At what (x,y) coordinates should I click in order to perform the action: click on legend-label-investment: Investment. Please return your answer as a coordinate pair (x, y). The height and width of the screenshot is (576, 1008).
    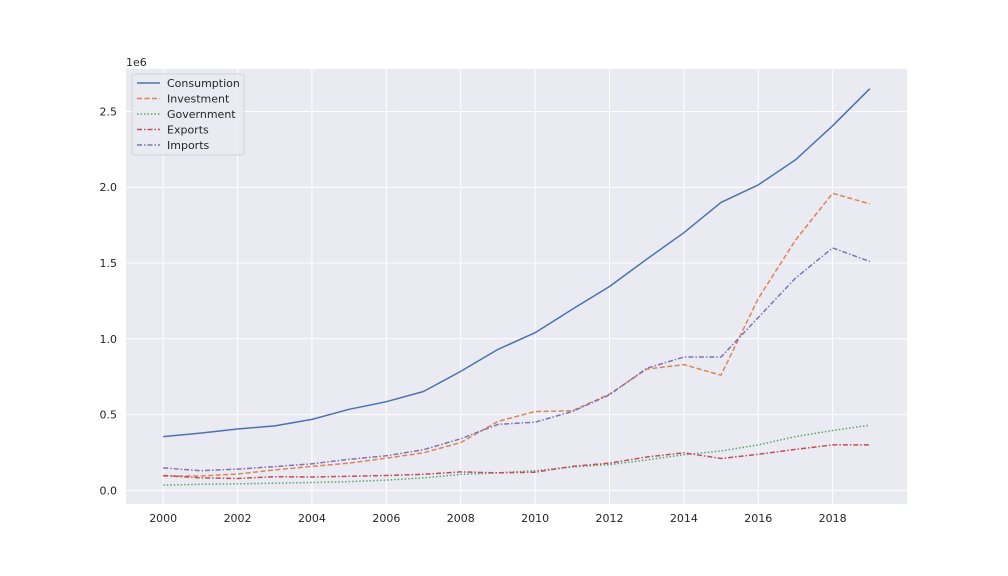
    Looking at the image, I should click on (198, 99).